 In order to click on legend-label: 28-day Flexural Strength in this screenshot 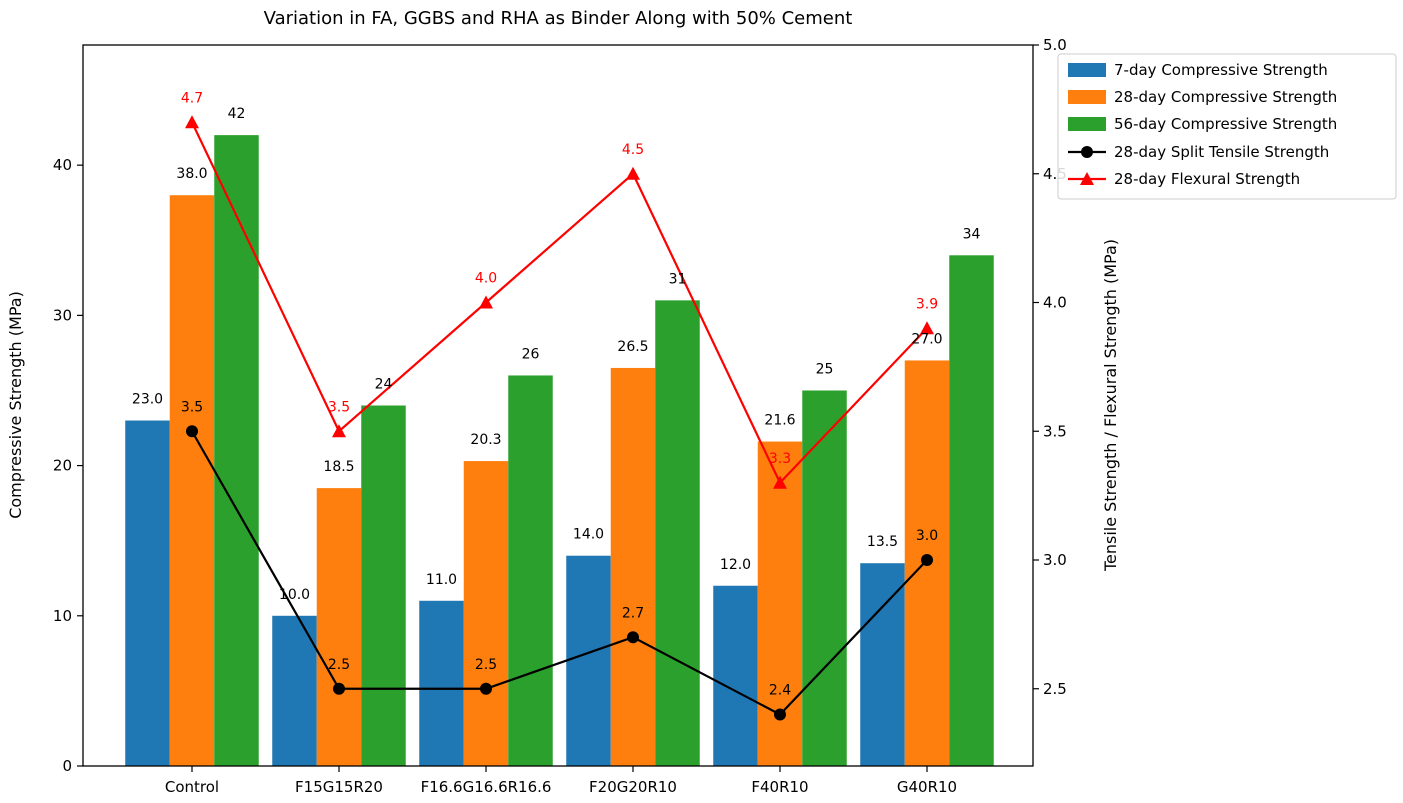, I will do `click(1207, 179)`.